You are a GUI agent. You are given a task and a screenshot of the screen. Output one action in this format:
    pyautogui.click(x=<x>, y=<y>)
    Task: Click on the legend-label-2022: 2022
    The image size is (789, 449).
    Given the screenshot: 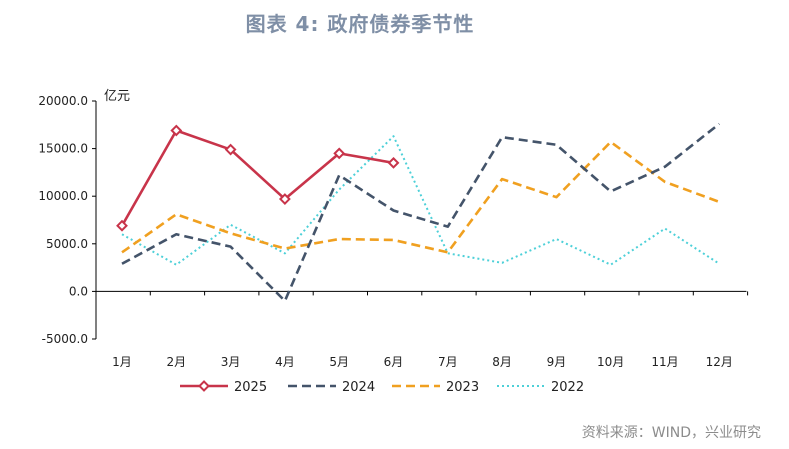 What is the action you would take?
    pyautogui.click(x=567, y=387)
    